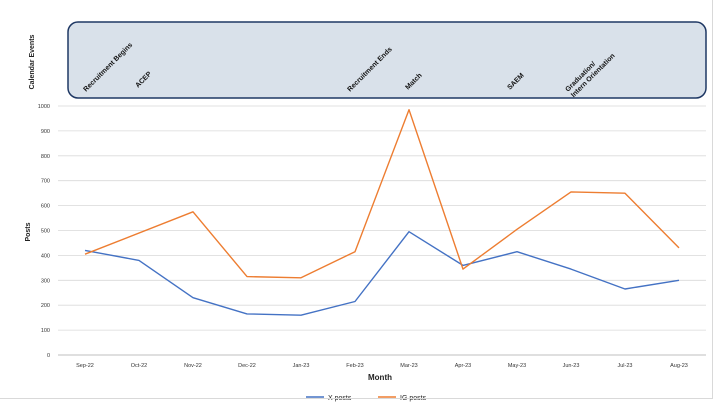  I want to click on legend-entry: IG posts, so click(413, 398).